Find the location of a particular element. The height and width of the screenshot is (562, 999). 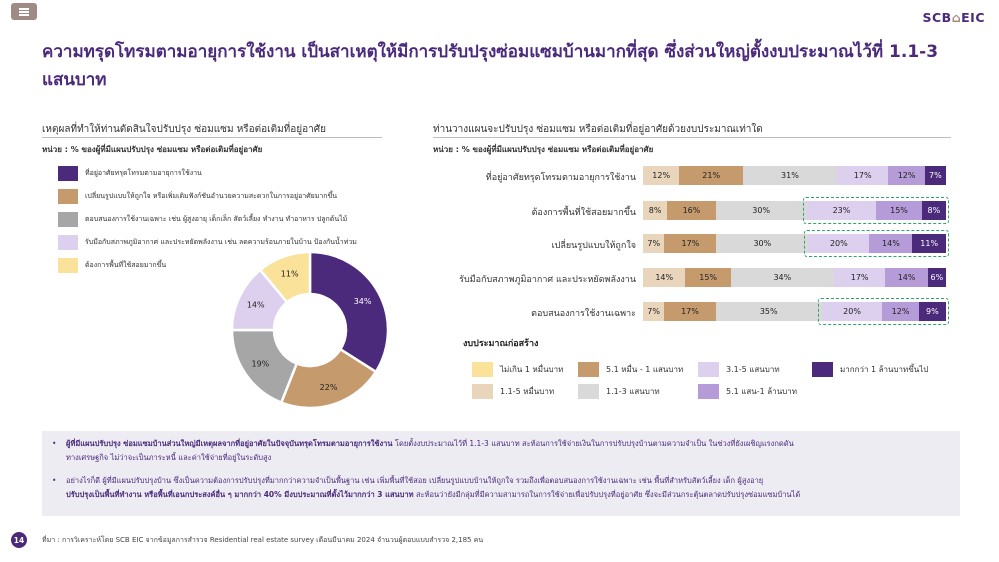

donut-legend-label: ที่อยู่อาศัยทรุดโทรมตามอายุการใช้งาน is located at coordinates (143, 173).